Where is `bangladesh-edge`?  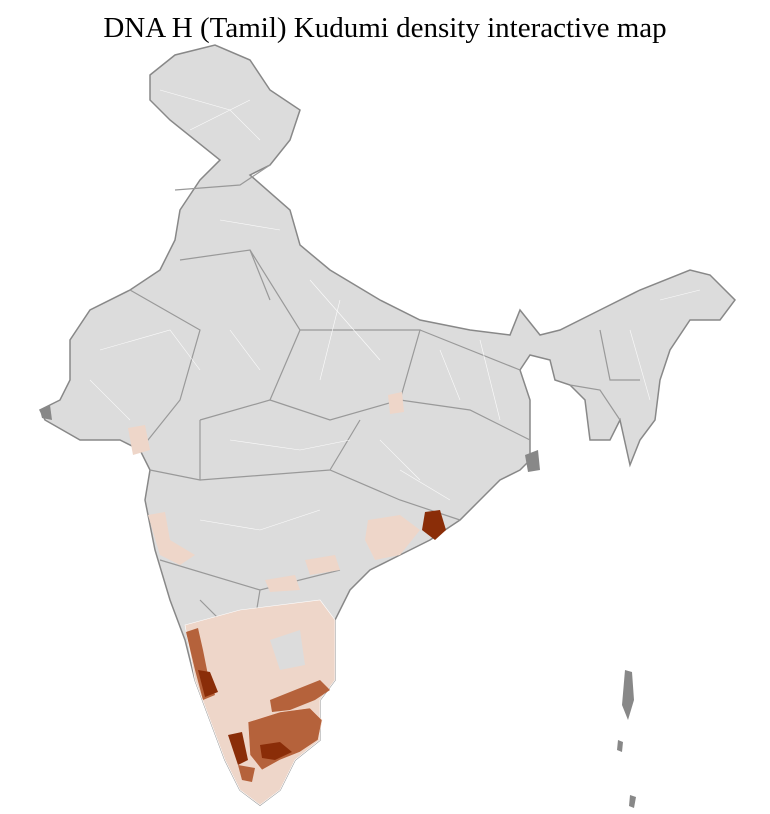
bangladesh-edge is located at coordinates (532, 461).